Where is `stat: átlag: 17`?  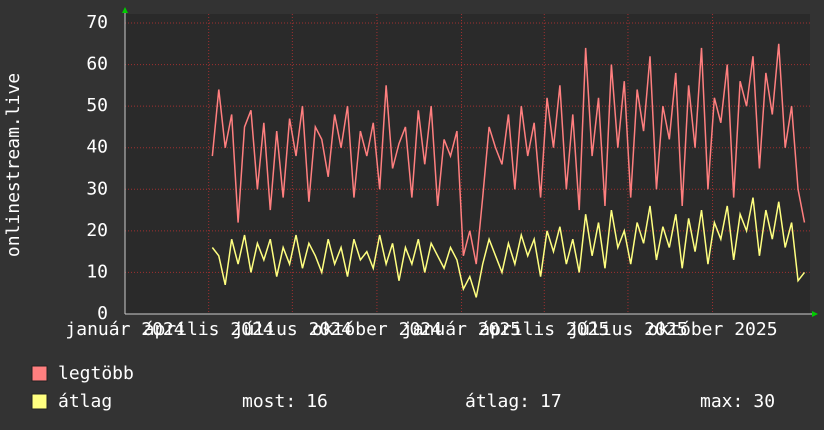
stat: átlag: 17 is located at coordinates (513, 401).